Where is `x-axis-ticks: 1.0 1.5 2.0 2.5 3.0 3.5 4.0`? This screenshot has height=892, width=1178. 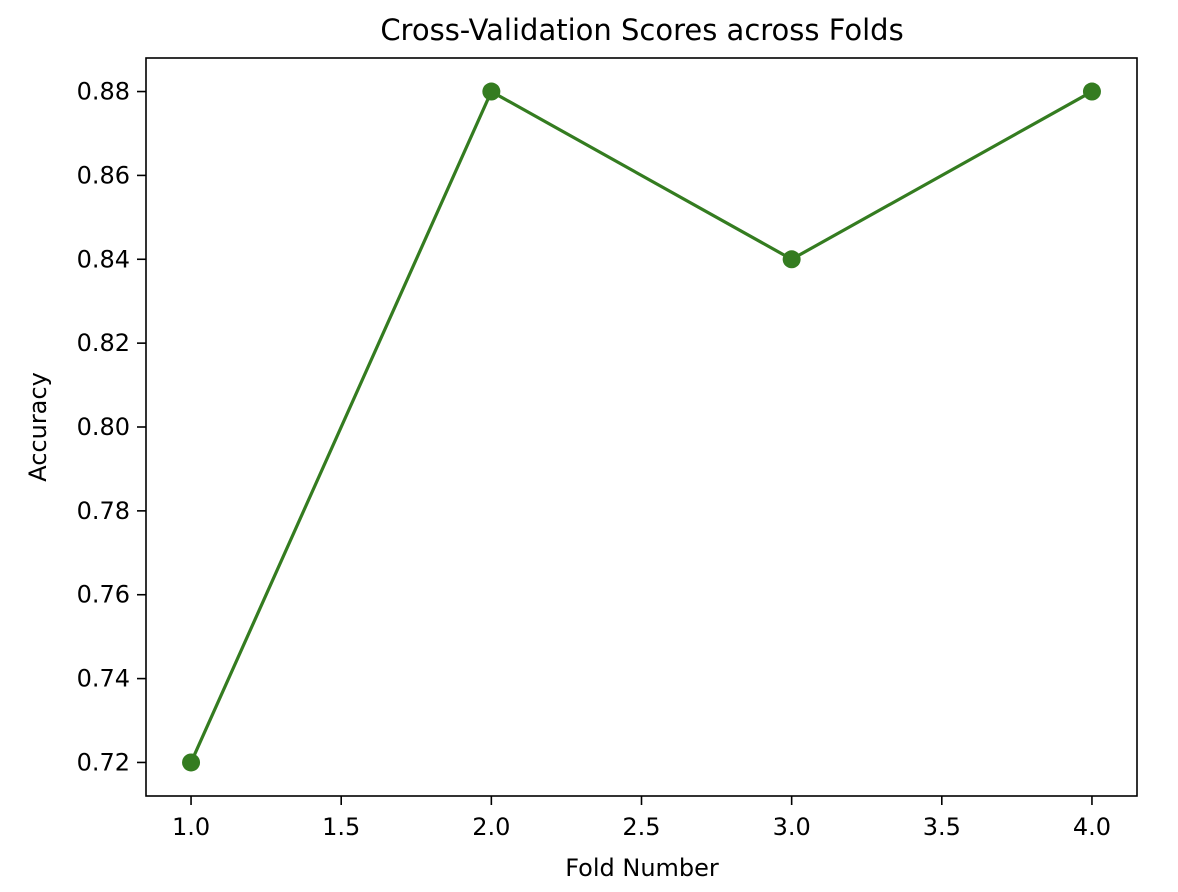
x-axis-ticks: 1.0 1.5 2.0 2.5 3.0 3.5 4.0 is located at coordinates (641, 818).